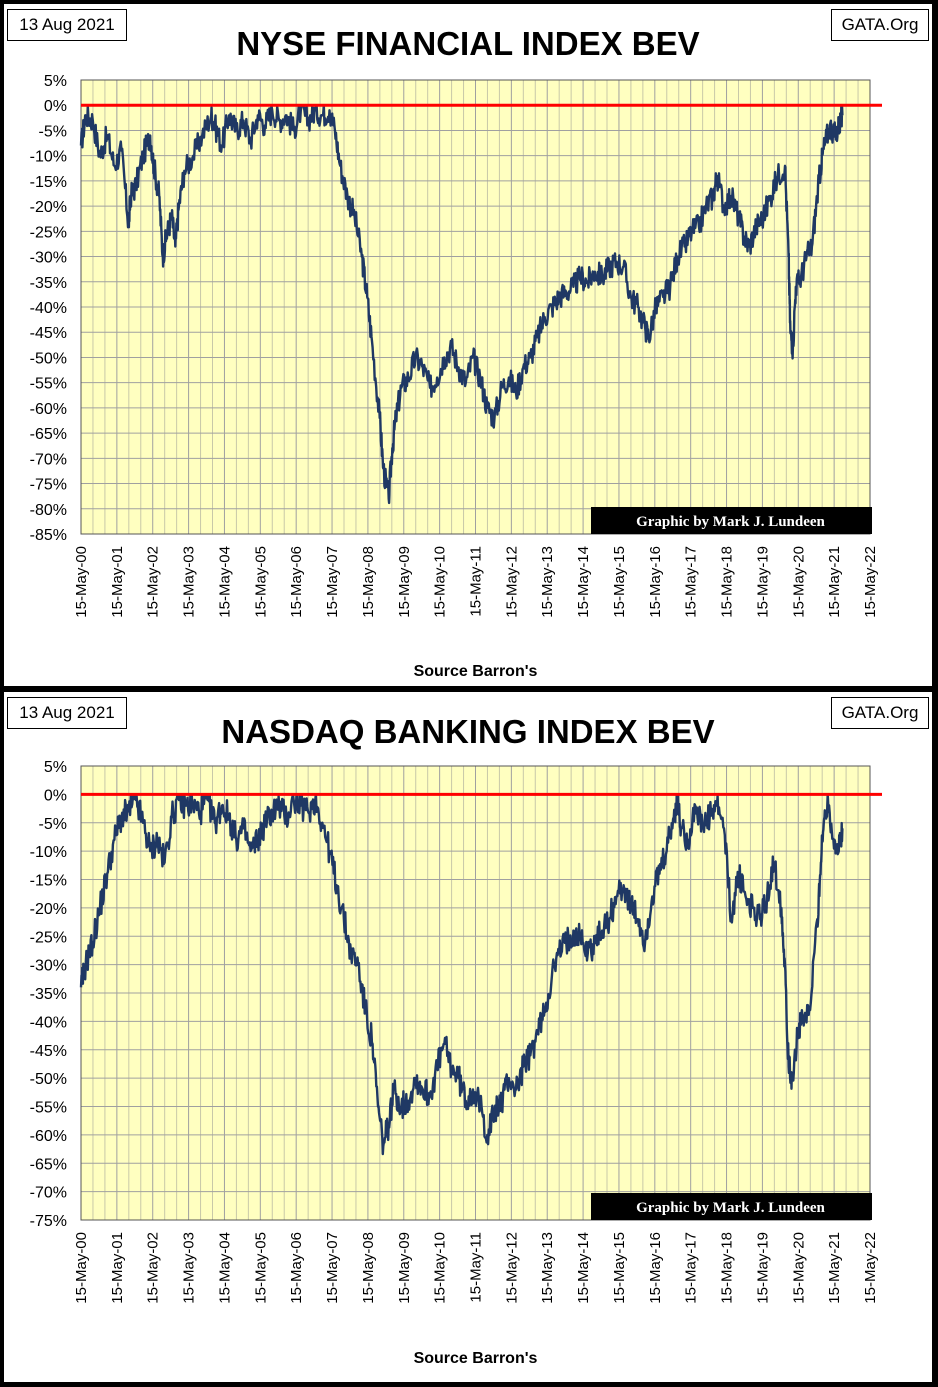 The image size is (938, 1387). What do you see at coordinates (48, 510) in the screenshot?
I see `y-tick-label: -80%` at bounding box center [48, 510].